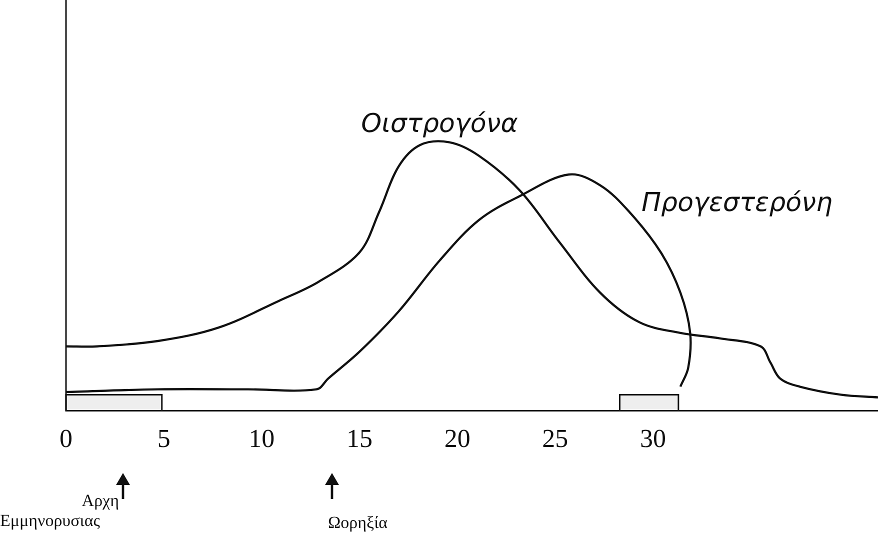 The image size is (878, 552). What do you see at coordinates (439, 124) in the screenshot?
I see `series-label: Οιστρογόνα` at bounding box center [439, 124].